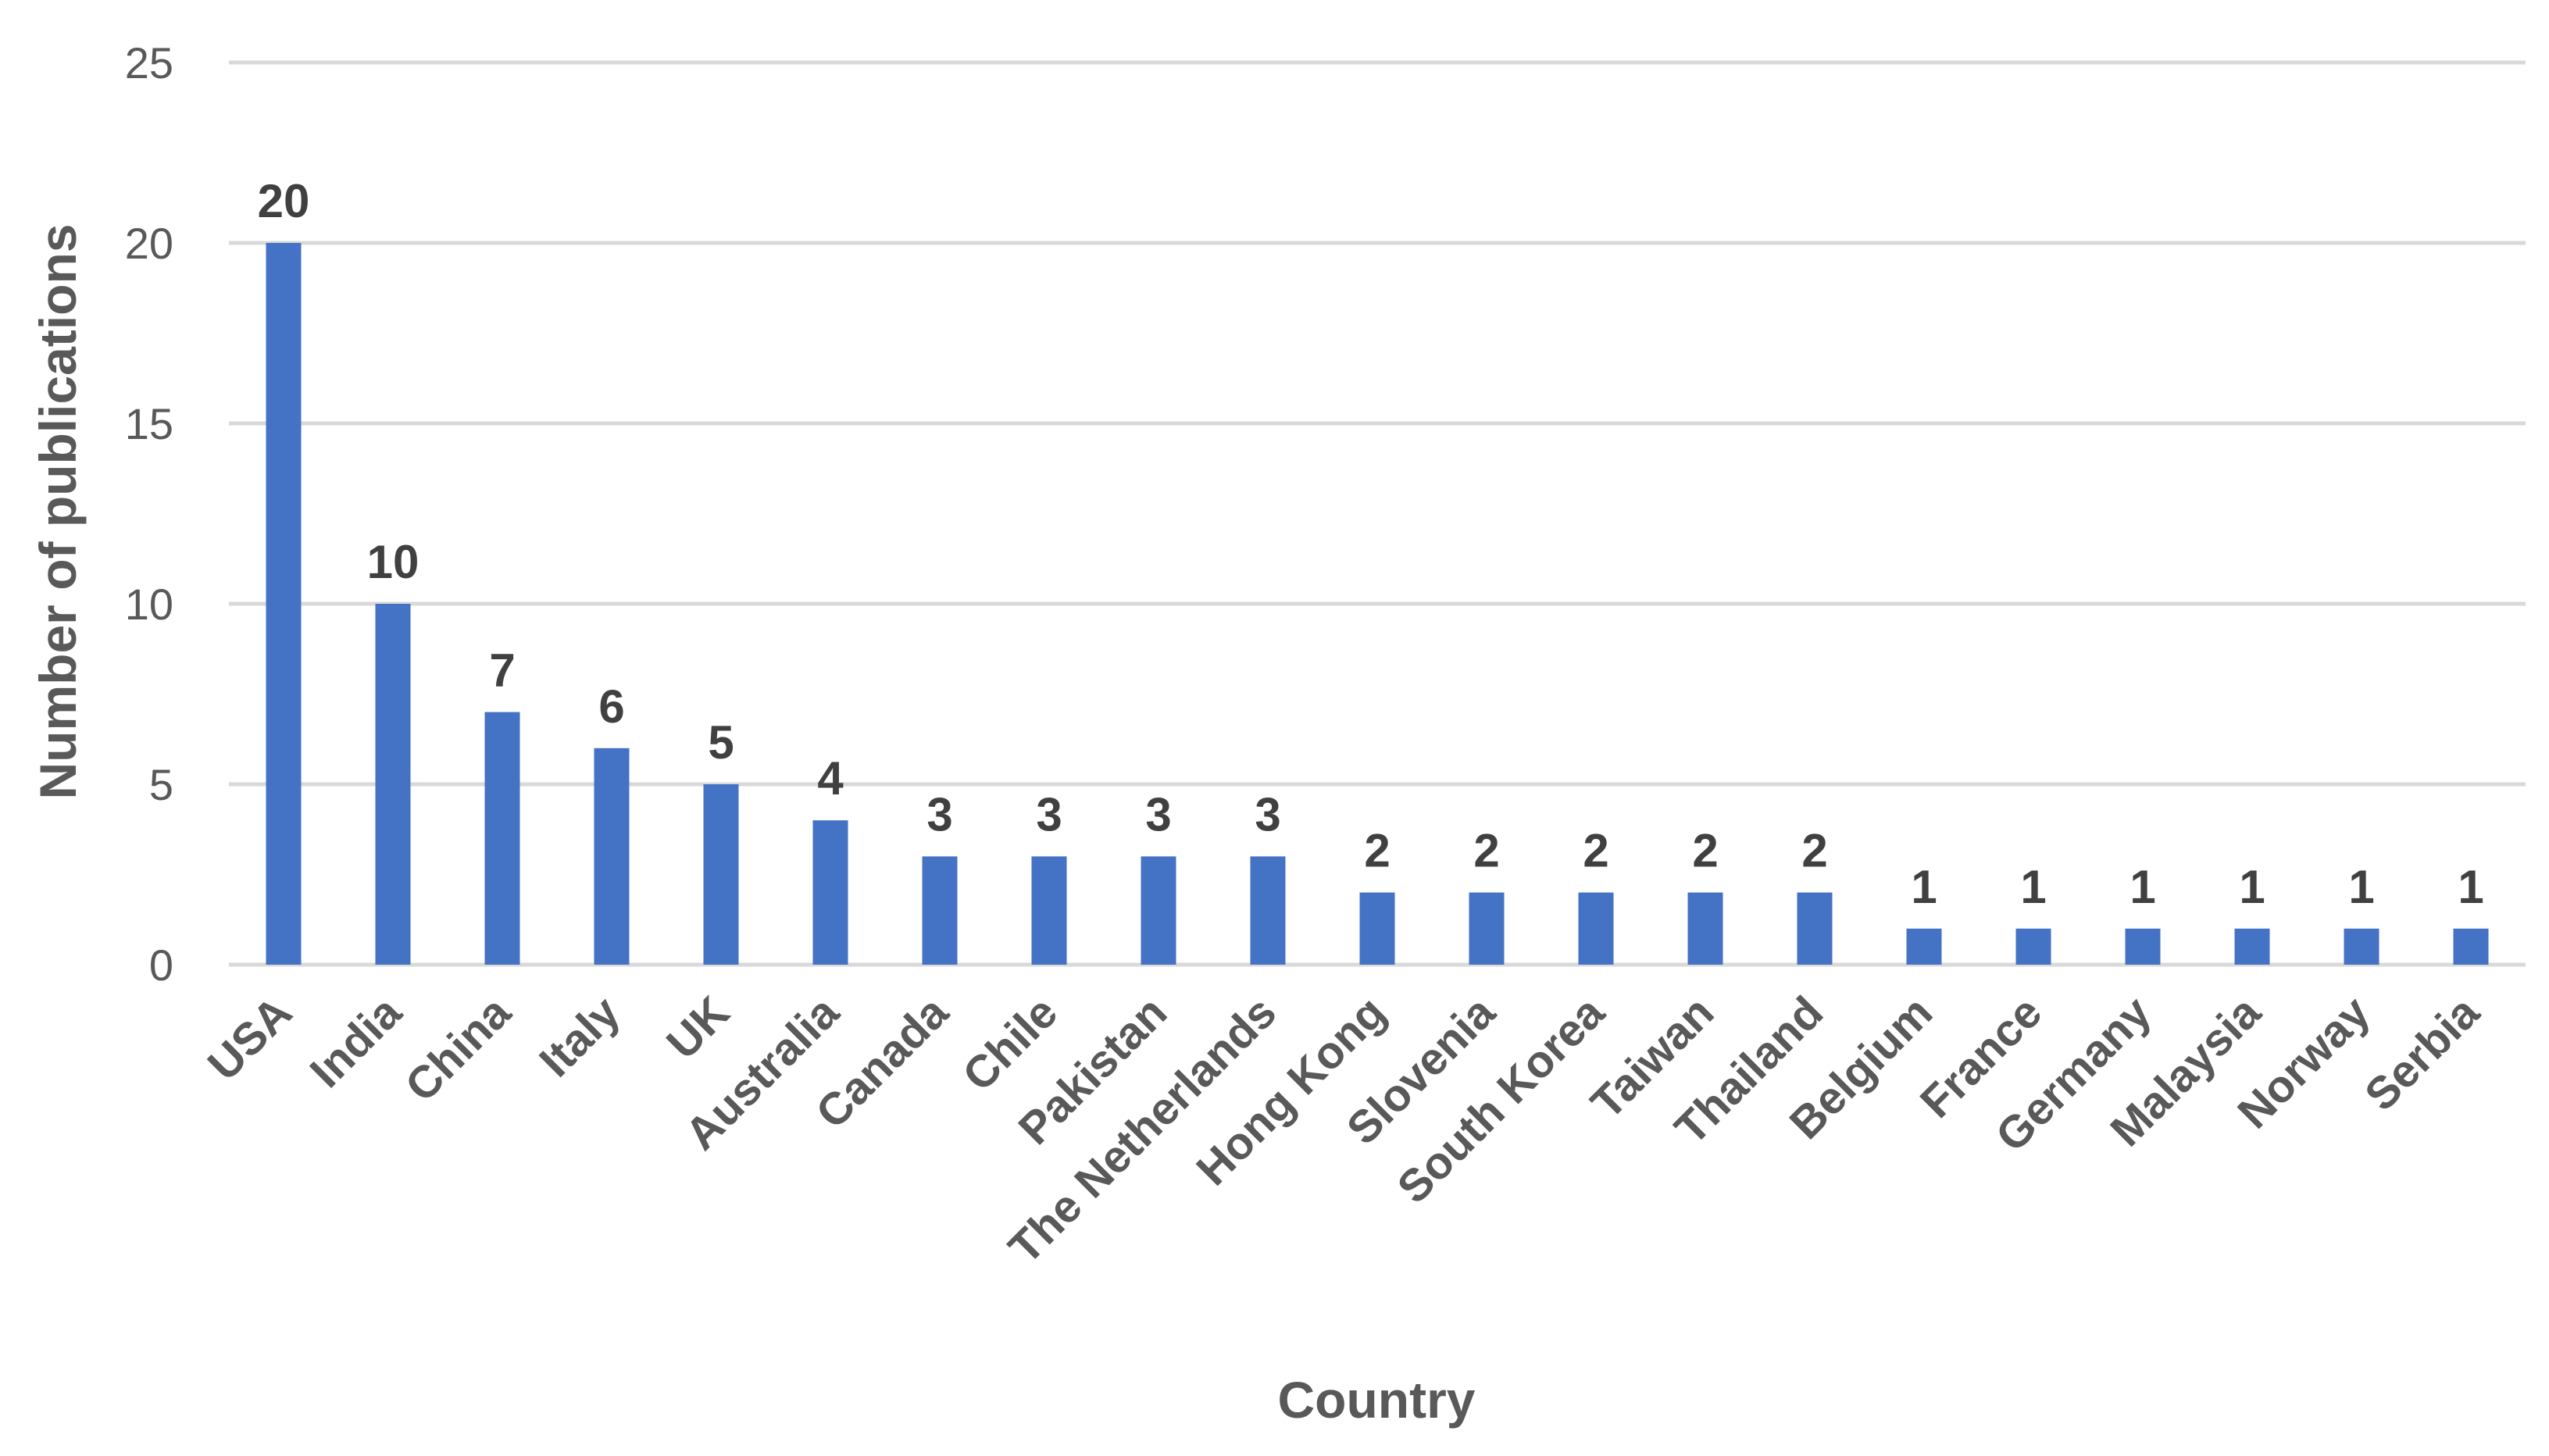  Describe the element at coordinates (149, 423) in the screenshot. I see `y-tick-label: 15` at that location.